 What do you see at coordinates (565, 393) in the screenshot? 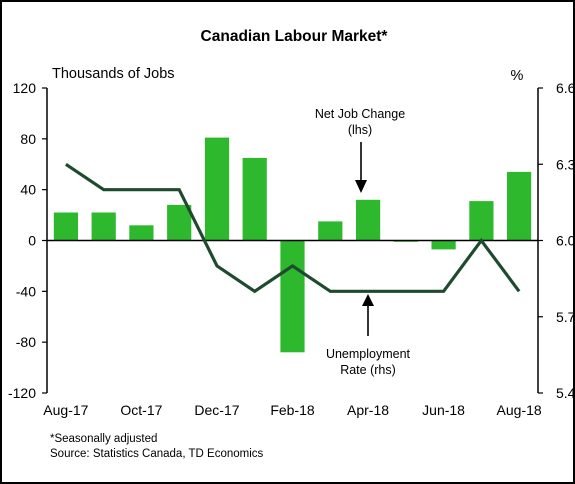
I see `right-tick-label: 5.4` at bounding box center [565, 393].